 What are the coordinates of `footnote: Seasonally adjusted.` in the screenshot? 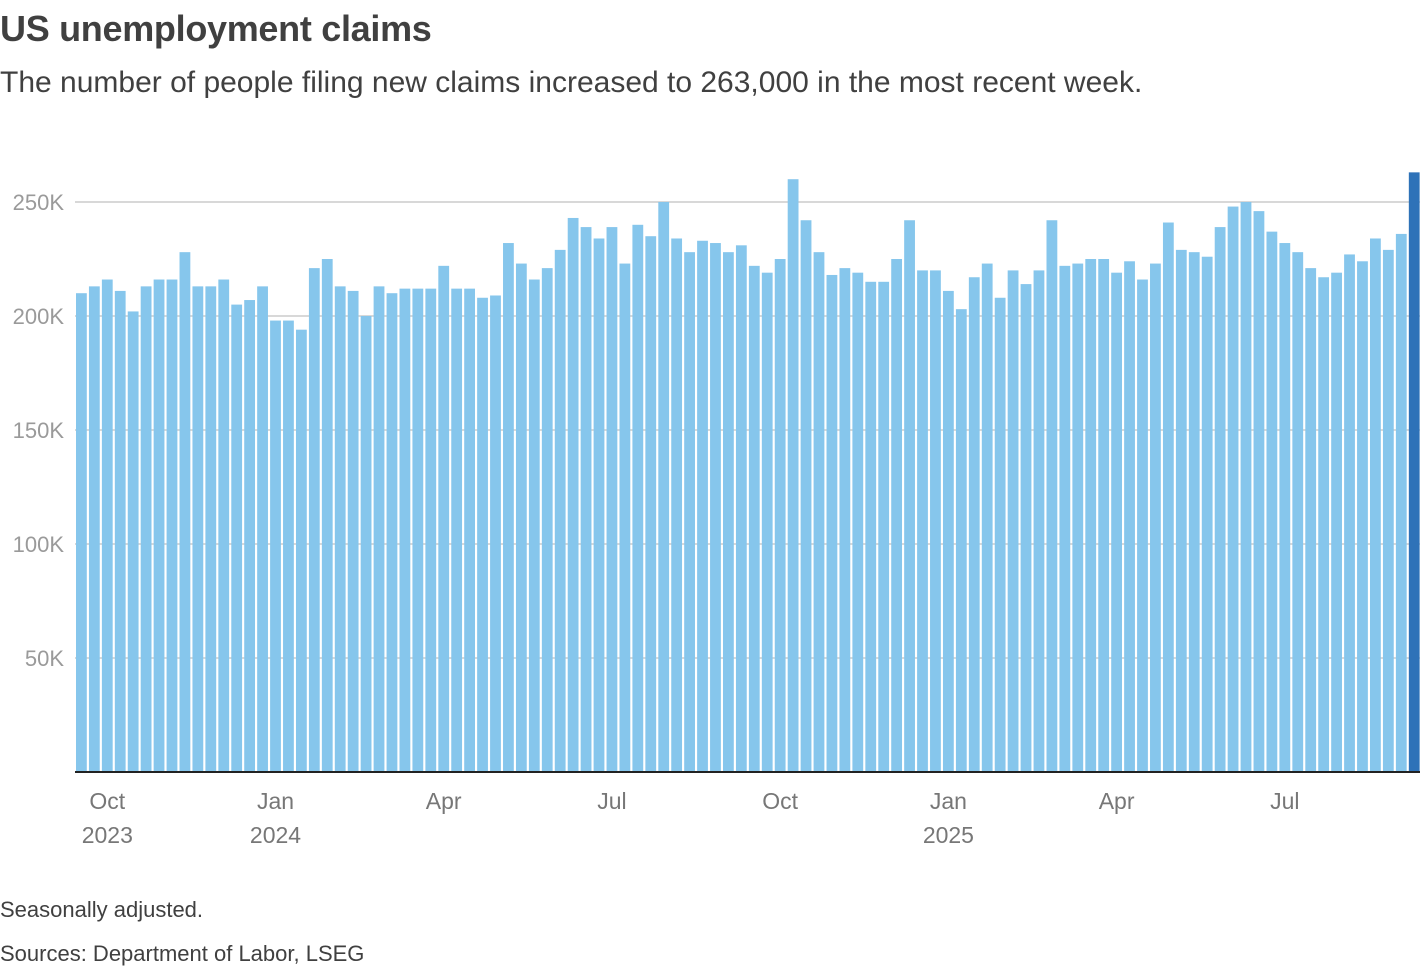 It's located at (102, 909).